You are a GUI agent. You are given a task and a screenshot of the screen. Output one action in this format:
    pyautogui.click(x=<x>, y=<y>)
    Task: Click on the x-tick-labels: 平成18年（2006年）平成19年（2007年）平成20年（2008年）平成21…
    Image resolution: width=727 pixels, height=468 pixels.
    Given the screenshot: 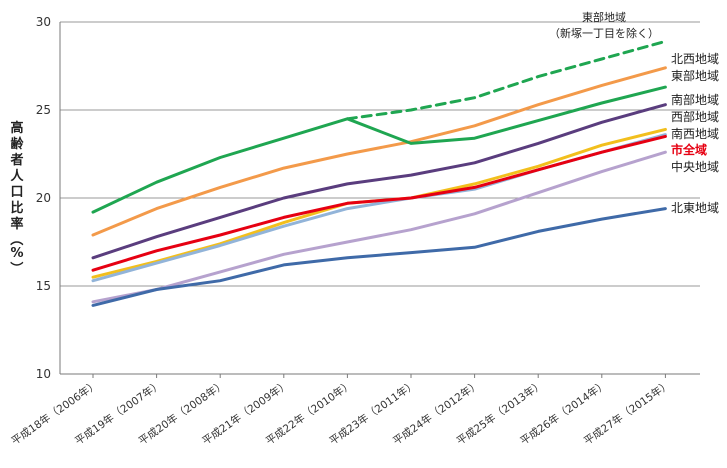 What is the action you would take?
    pyautogui.click(x=341, y=413)
    